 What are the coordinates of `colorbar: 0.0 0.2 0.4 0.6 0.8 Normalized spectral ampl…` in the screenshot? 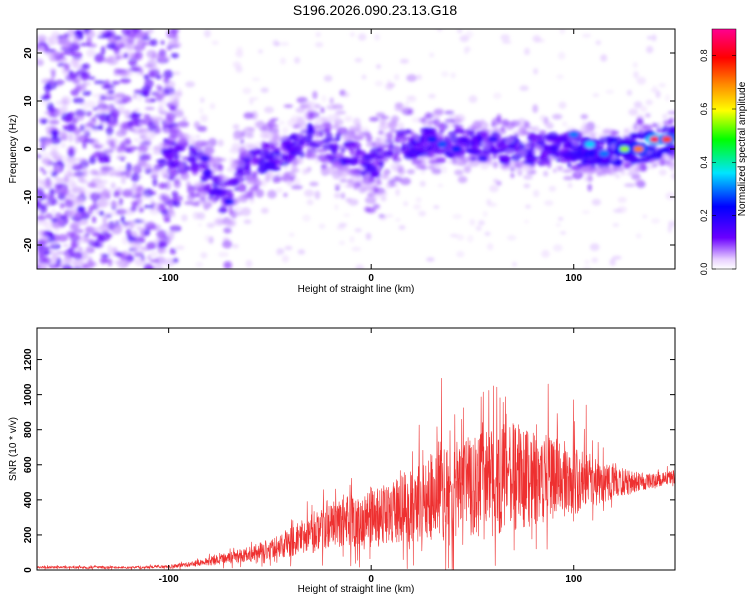 It's located at (723, 151).